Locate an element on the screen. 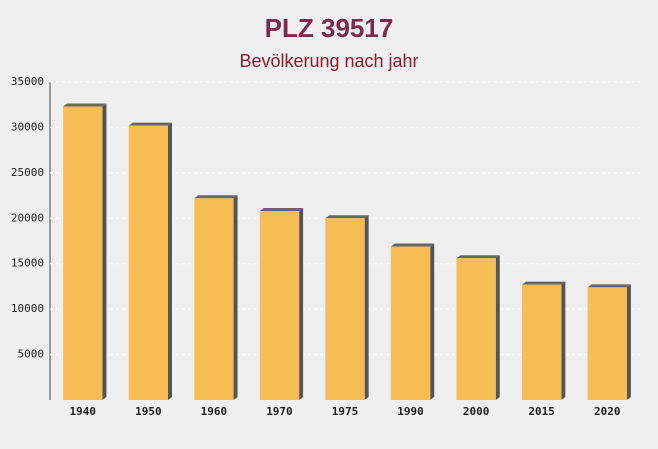 The height and width of the screenshot is (449, 658). x-tick-label: 2020 is located at coordinates (607, 411).